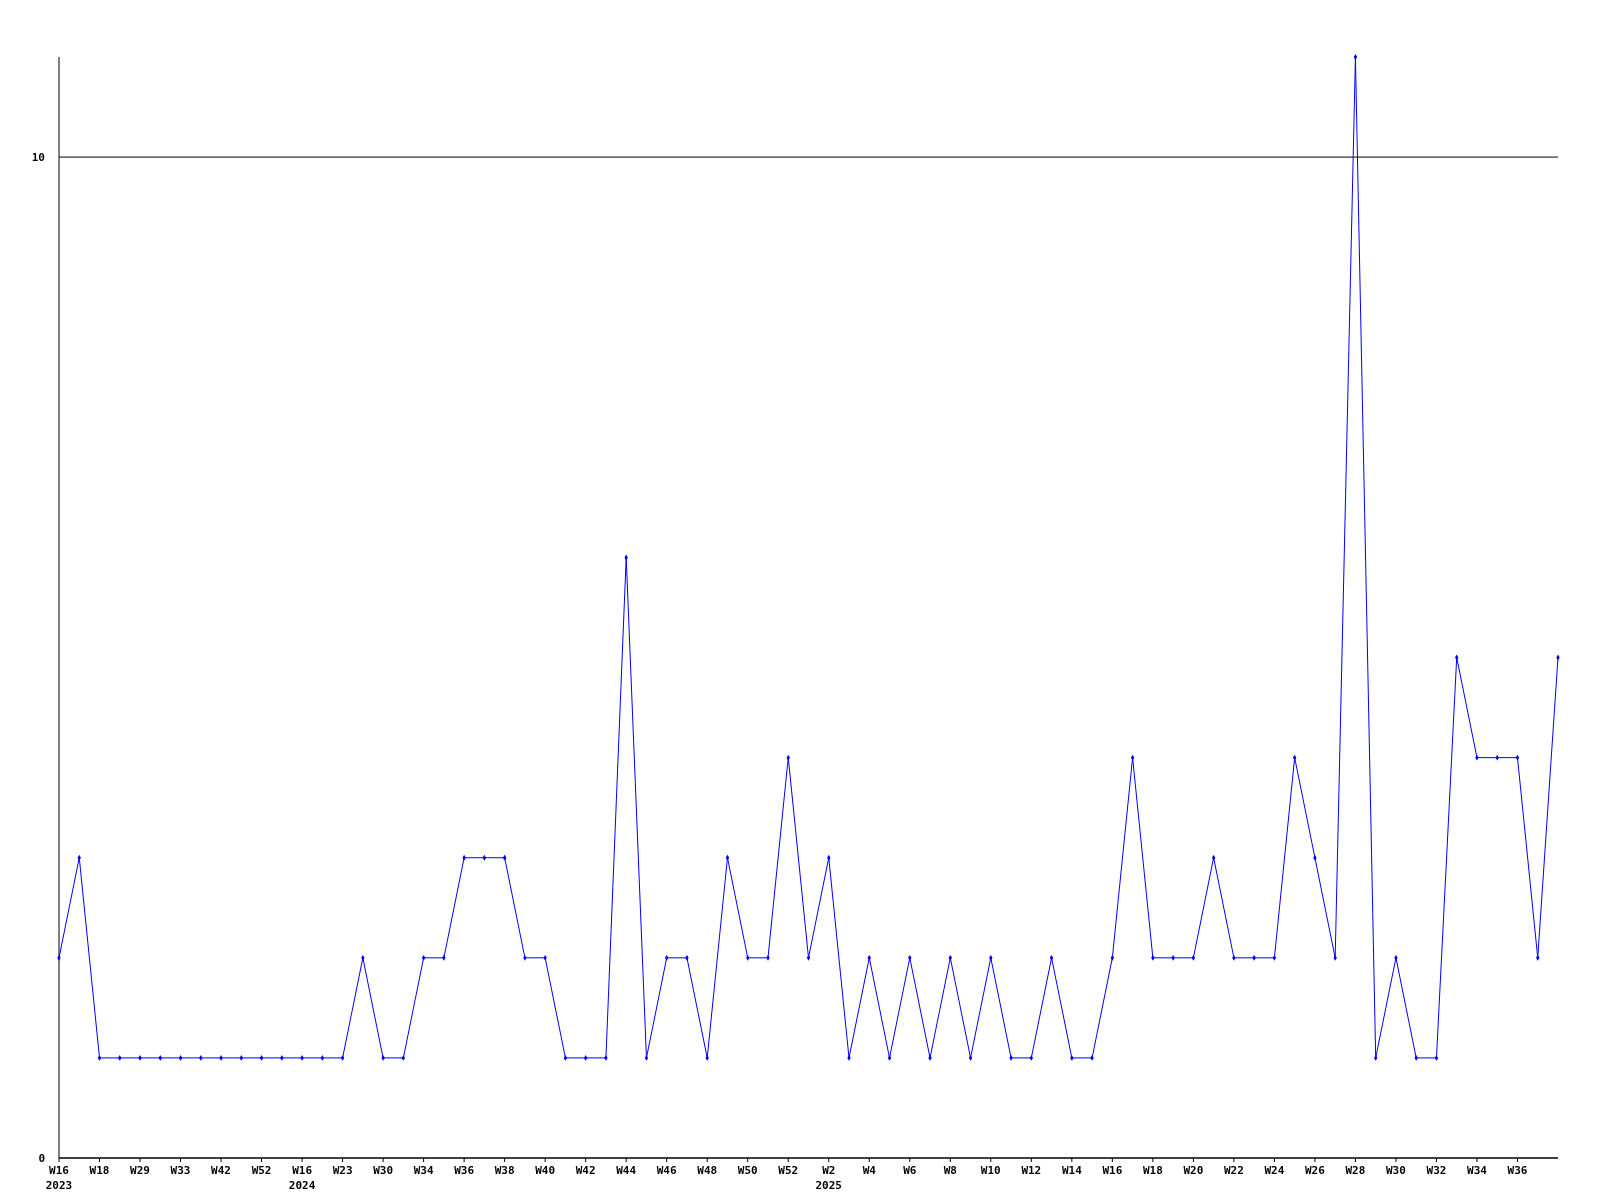 The width and height of the screenshot is (1600, 1200). I want to click on x-tick-label: W23, so click(342, 1170).